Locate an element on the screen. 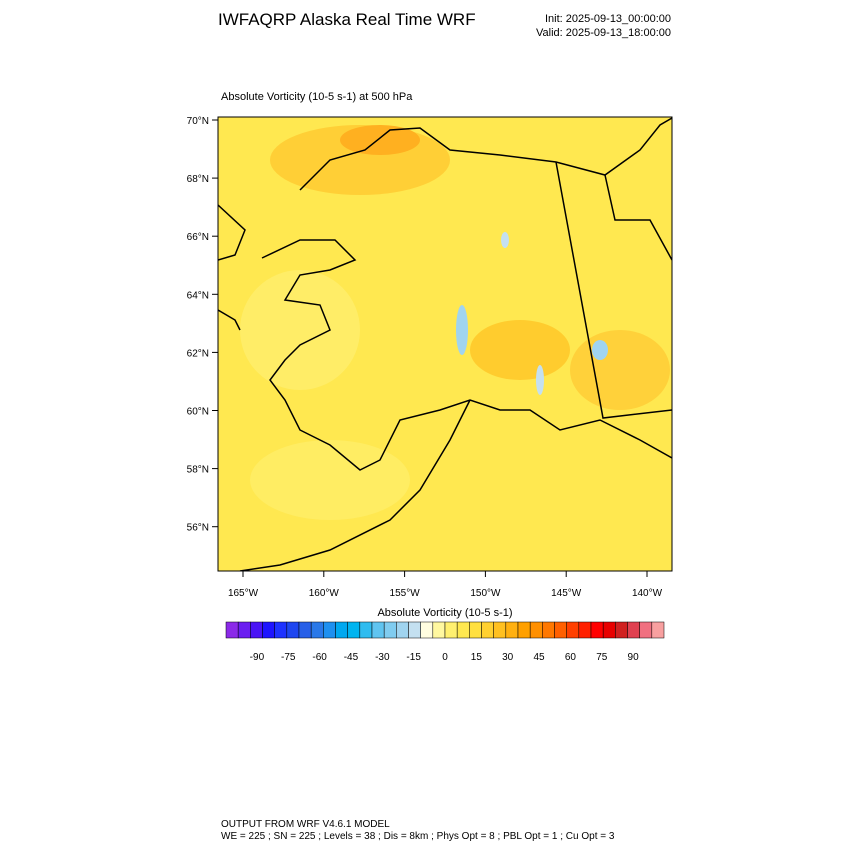 The height and width of the screenshot is (850, 850). colorbar-label: 45 is located at coordinates (539, 657).